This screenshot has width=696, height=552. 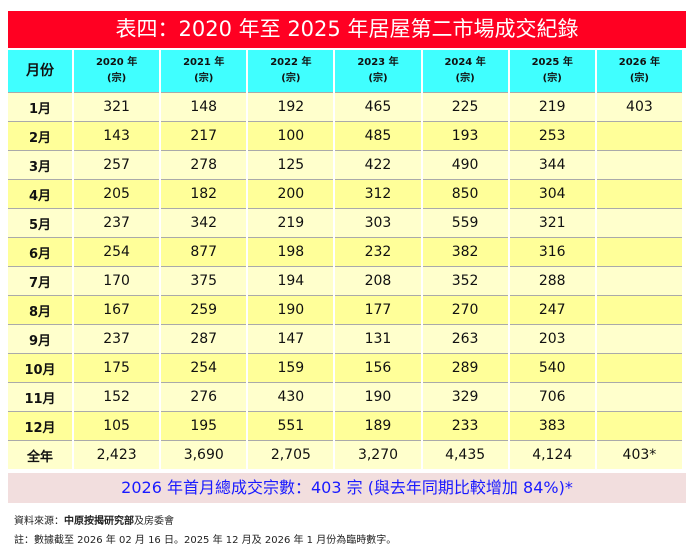 What do you see at coordinates (154, 521) in the screenshot?
I see `source-rest: 及房委會` at bounding box center [154, 521].